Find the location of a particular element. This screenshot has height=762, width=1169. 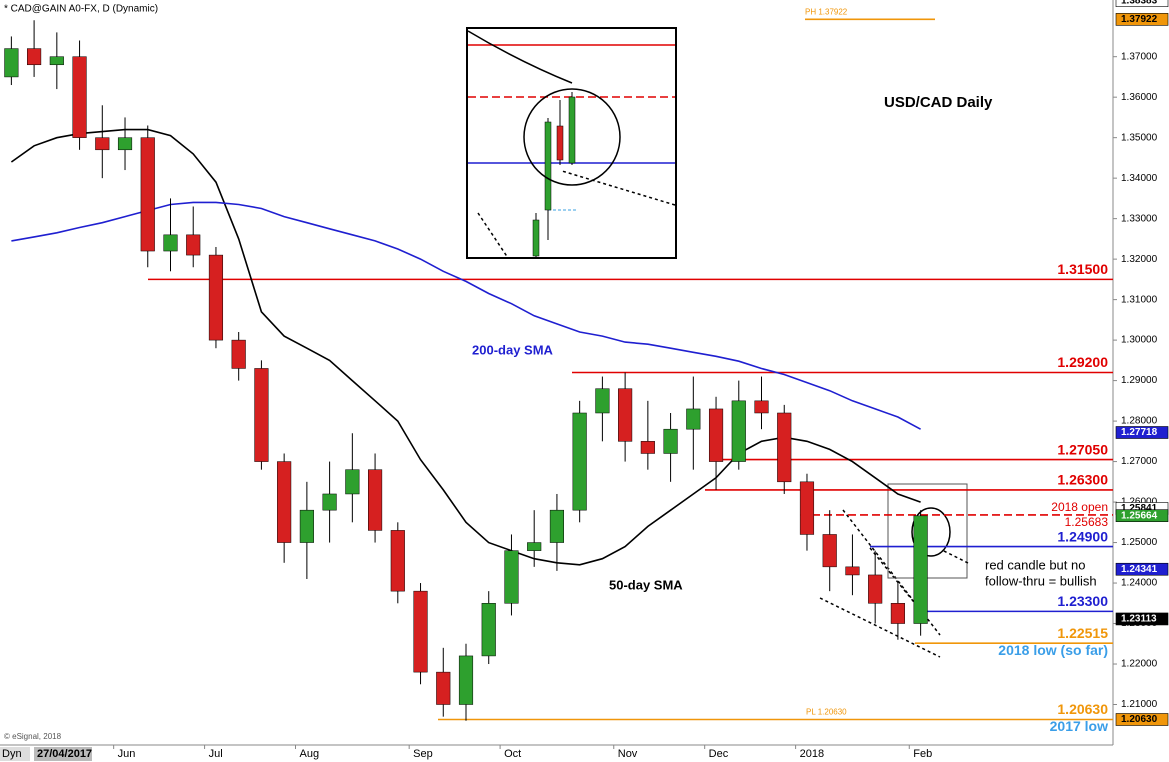

mode-label: Dyn is located at coordinates (12, 754).